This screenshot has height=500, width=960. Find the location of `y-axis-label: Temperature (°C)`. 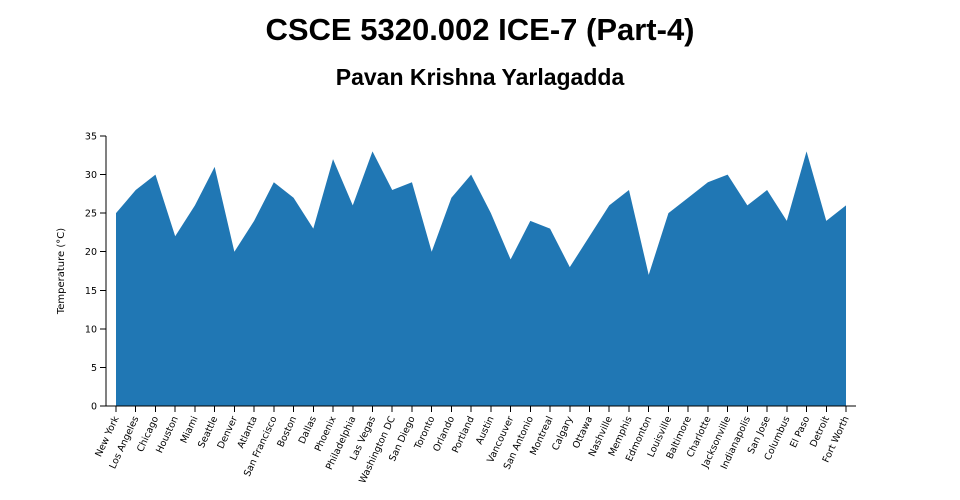

y-axis-label: Temperature (°C) is located at coordinates (61, 271).